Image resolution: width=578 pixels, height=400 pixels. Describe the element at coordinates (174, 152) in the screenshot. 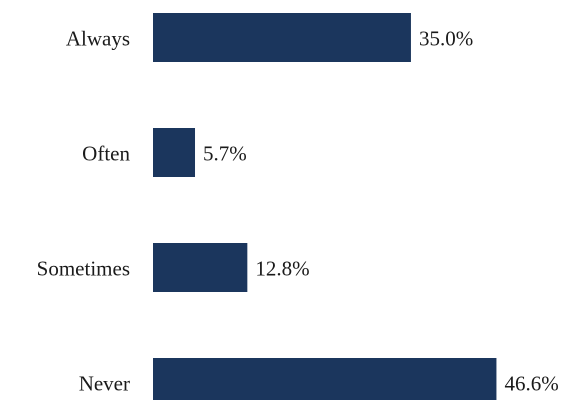

I see `bar-often` at that location.